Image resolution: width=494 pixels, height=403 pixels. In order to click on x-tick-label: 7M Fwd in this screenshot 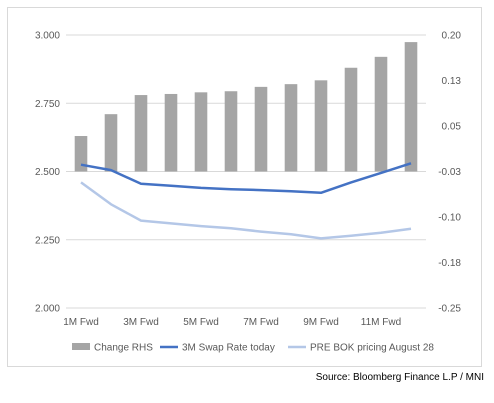, I will do `click(261, 322)`.